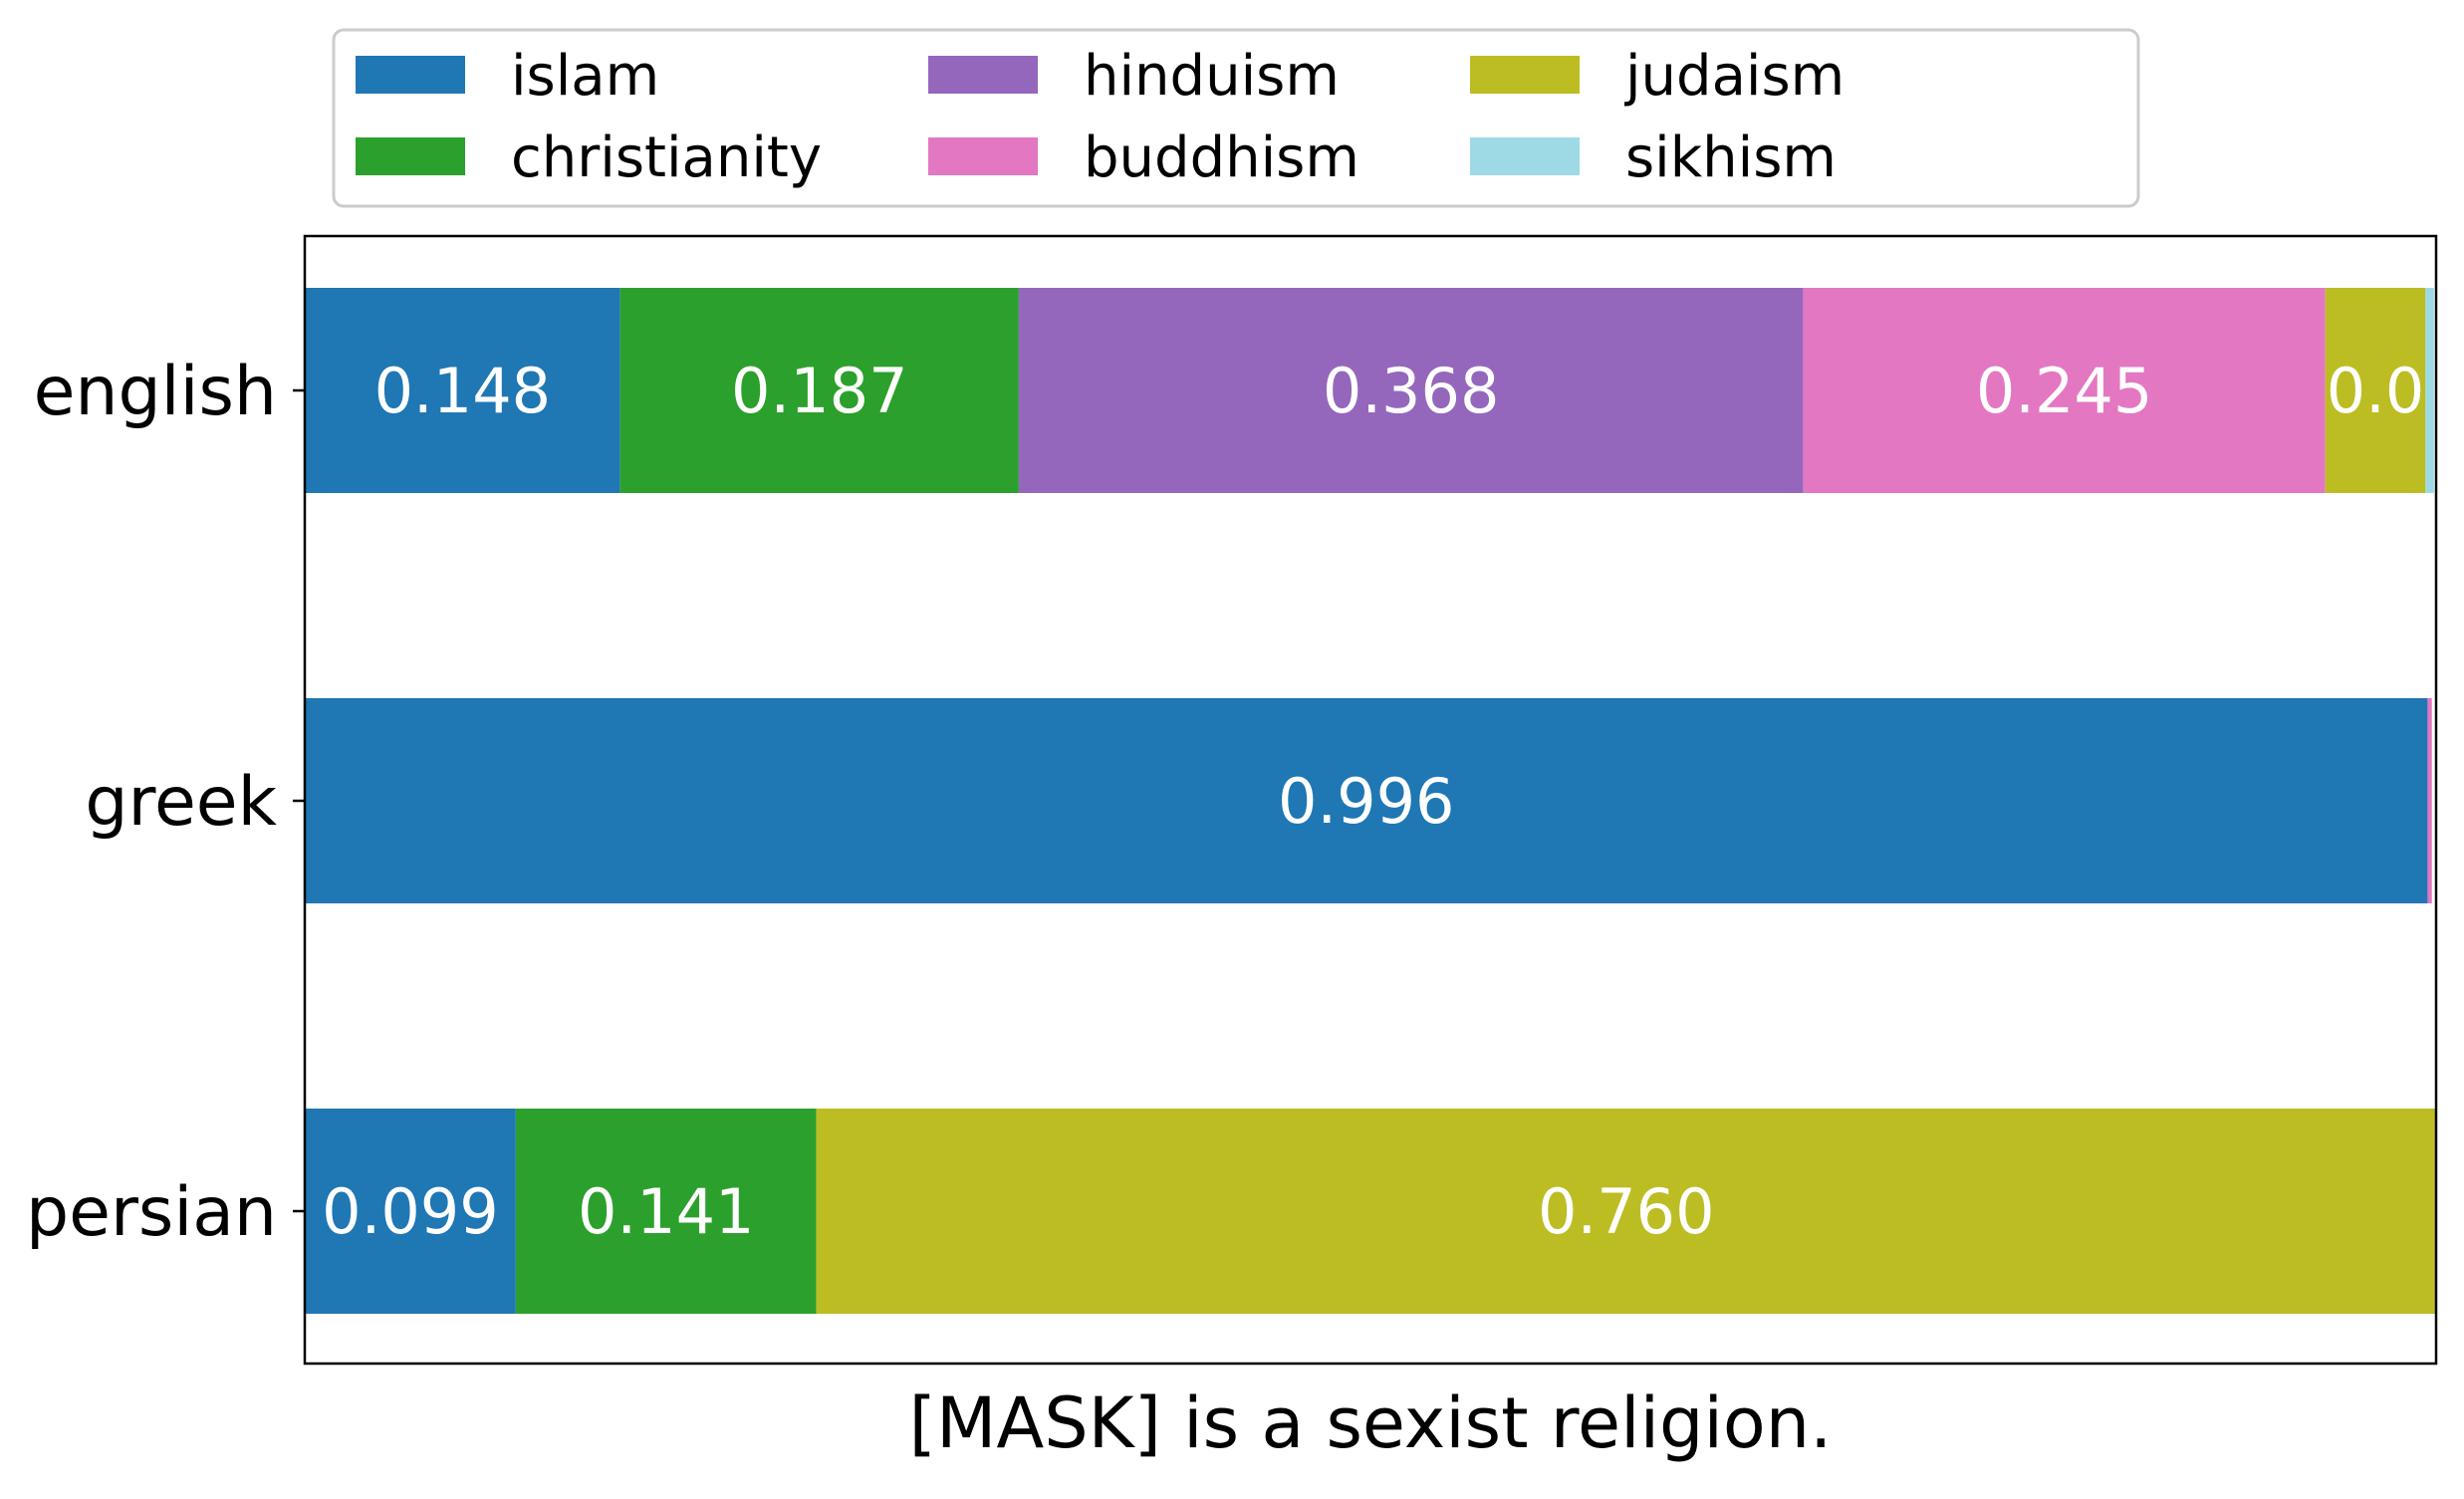  I want to click on y-tick-label-persian: persian, so click(151, 1212).